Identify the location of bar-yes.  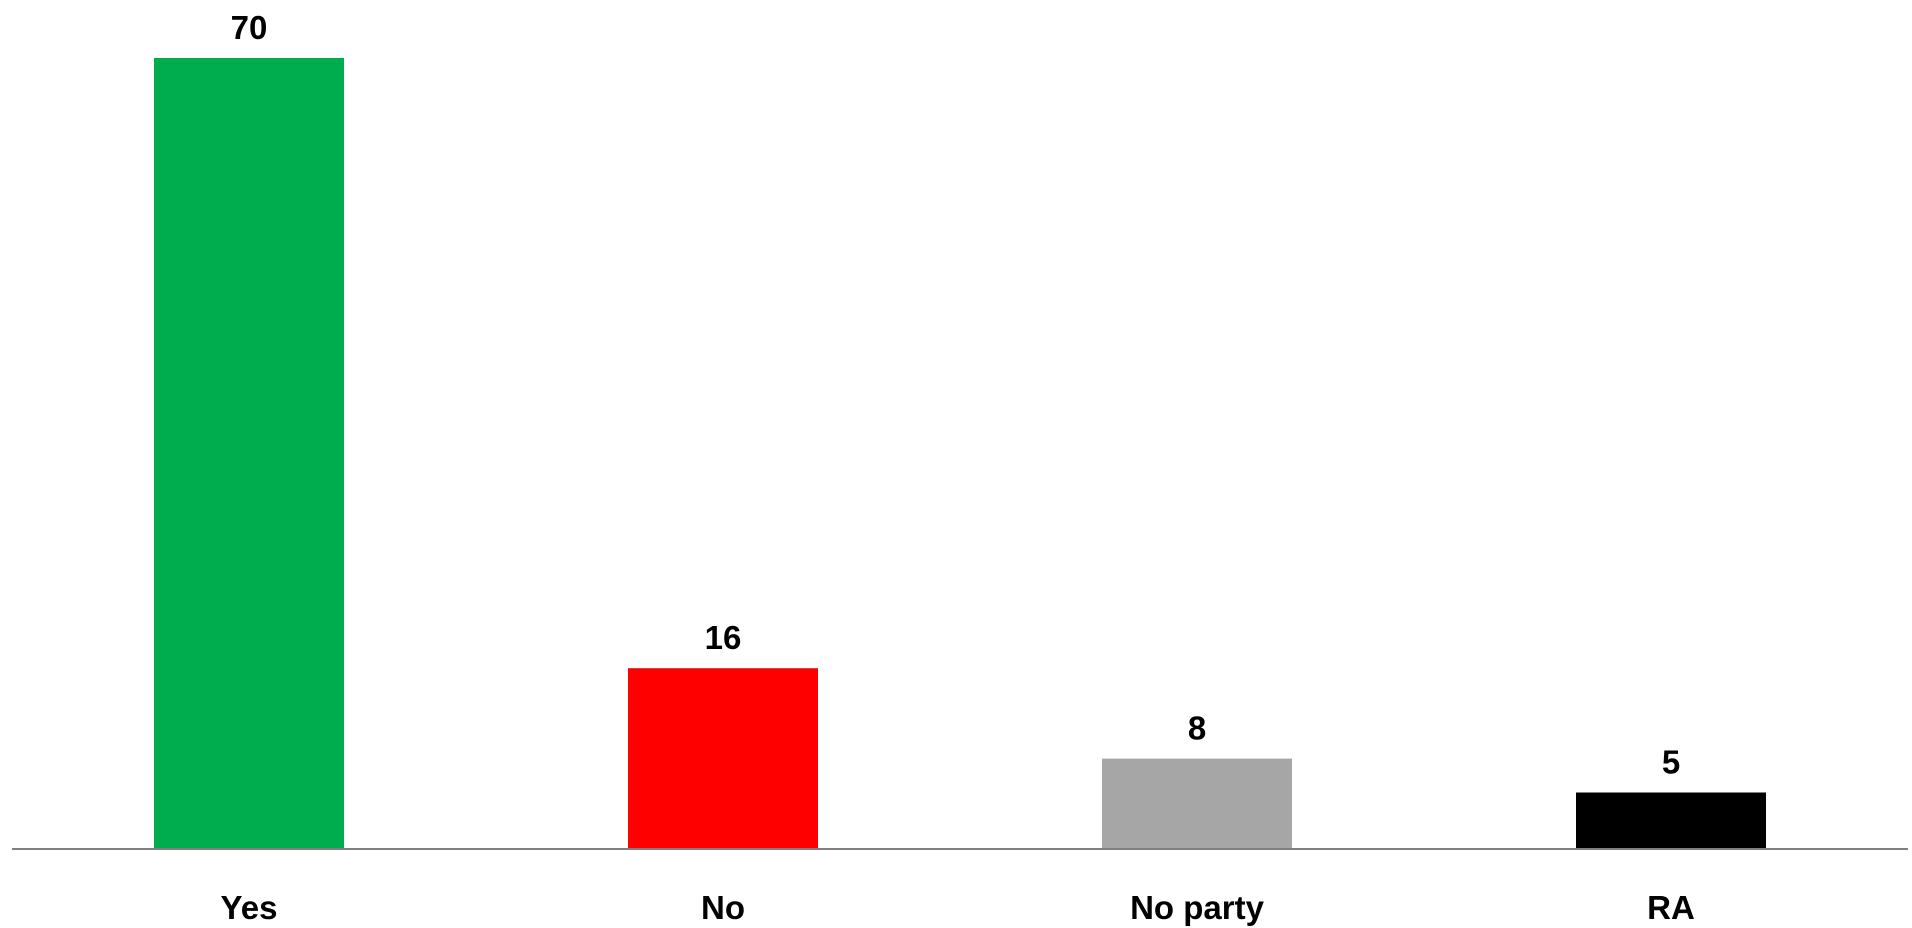
(249, 453).